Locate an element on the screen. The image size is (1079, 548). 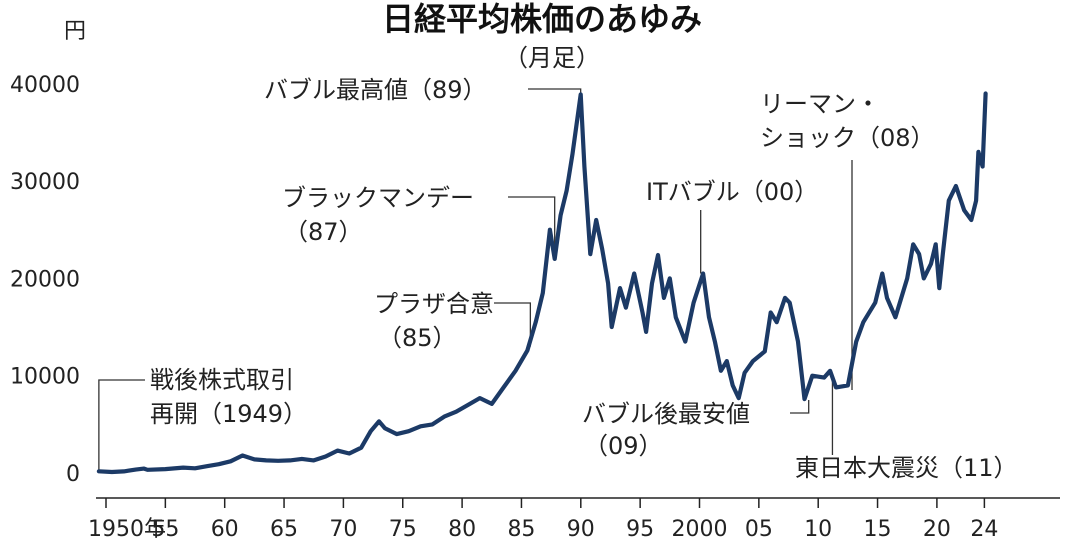
chart-title: 日経平均株価のあゆみ is located at coordinates (542, 19).